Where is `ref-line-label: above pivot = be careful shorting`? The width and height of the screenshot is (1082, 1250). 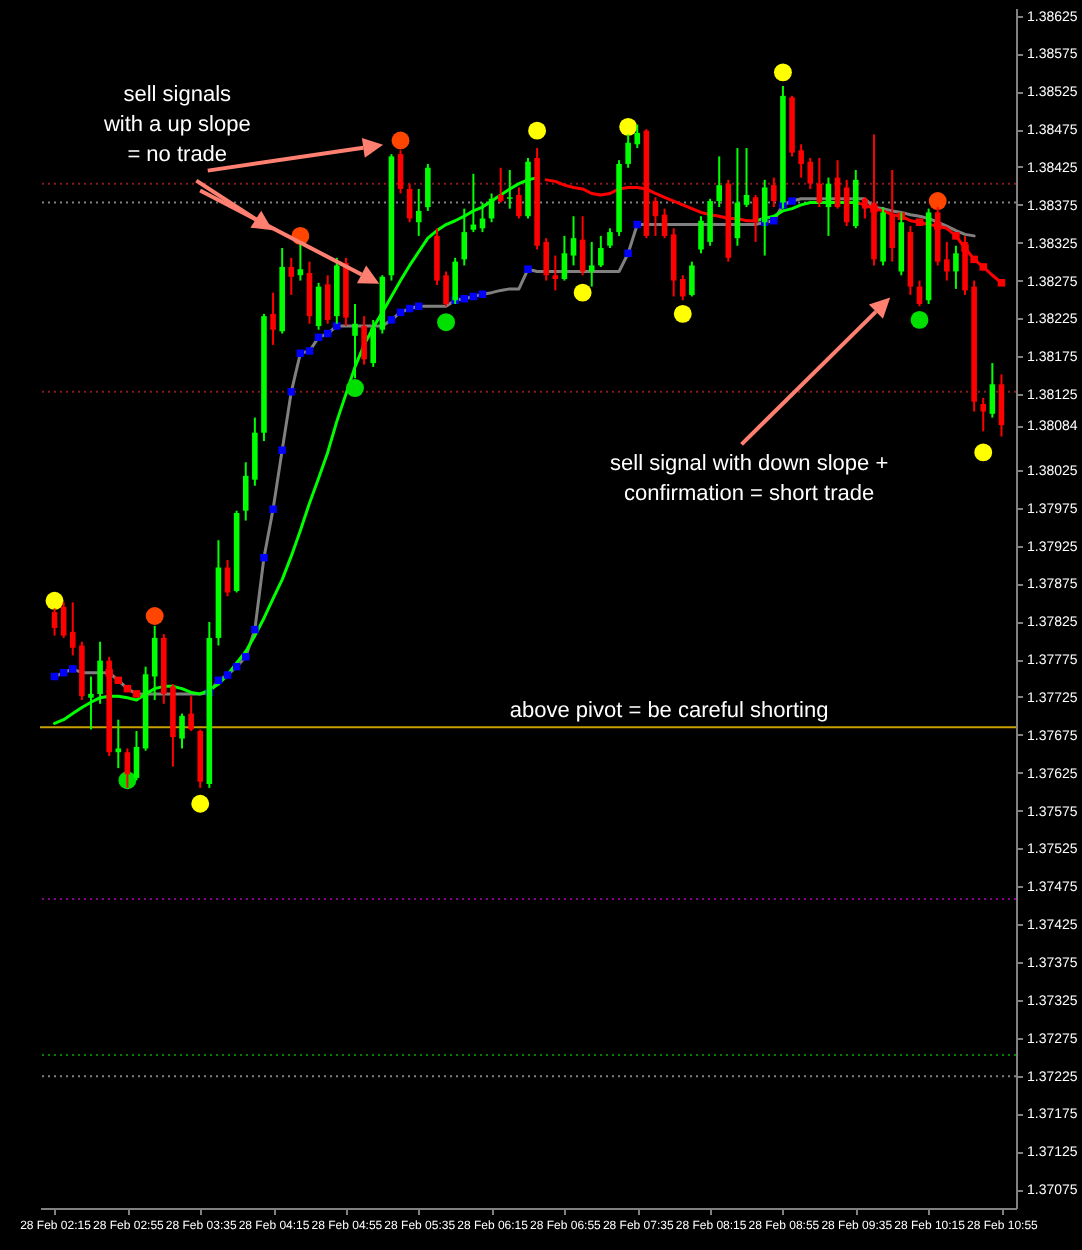 ref-line-label: above pivot = be careful shorting is located at coordinates (669, 711).